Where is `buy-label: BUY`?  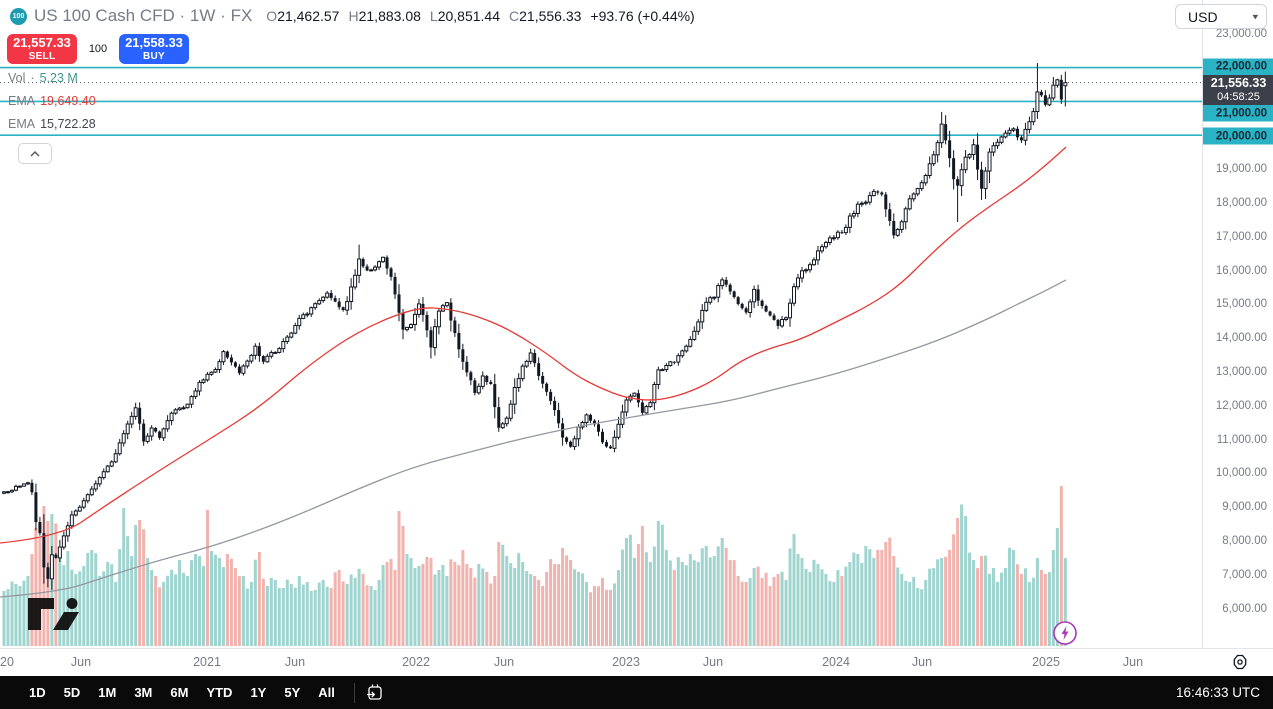 buy-label: BUY is located at coordinates (153, 56).